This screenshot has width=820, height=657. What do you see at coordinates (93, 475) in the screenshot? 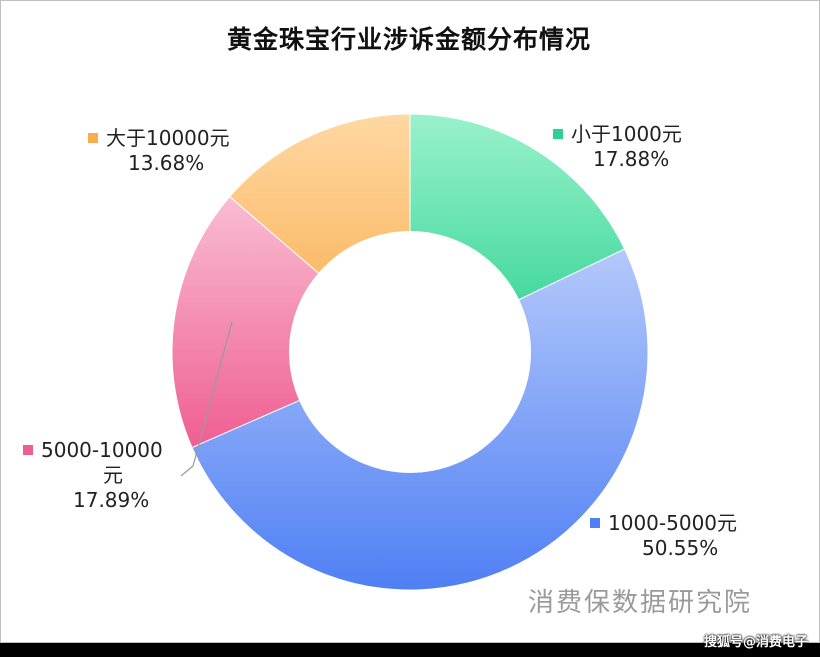
I see `slice-label-5000-10000: 5000-10000 元 17.89%` at bounding box center [93, 475].